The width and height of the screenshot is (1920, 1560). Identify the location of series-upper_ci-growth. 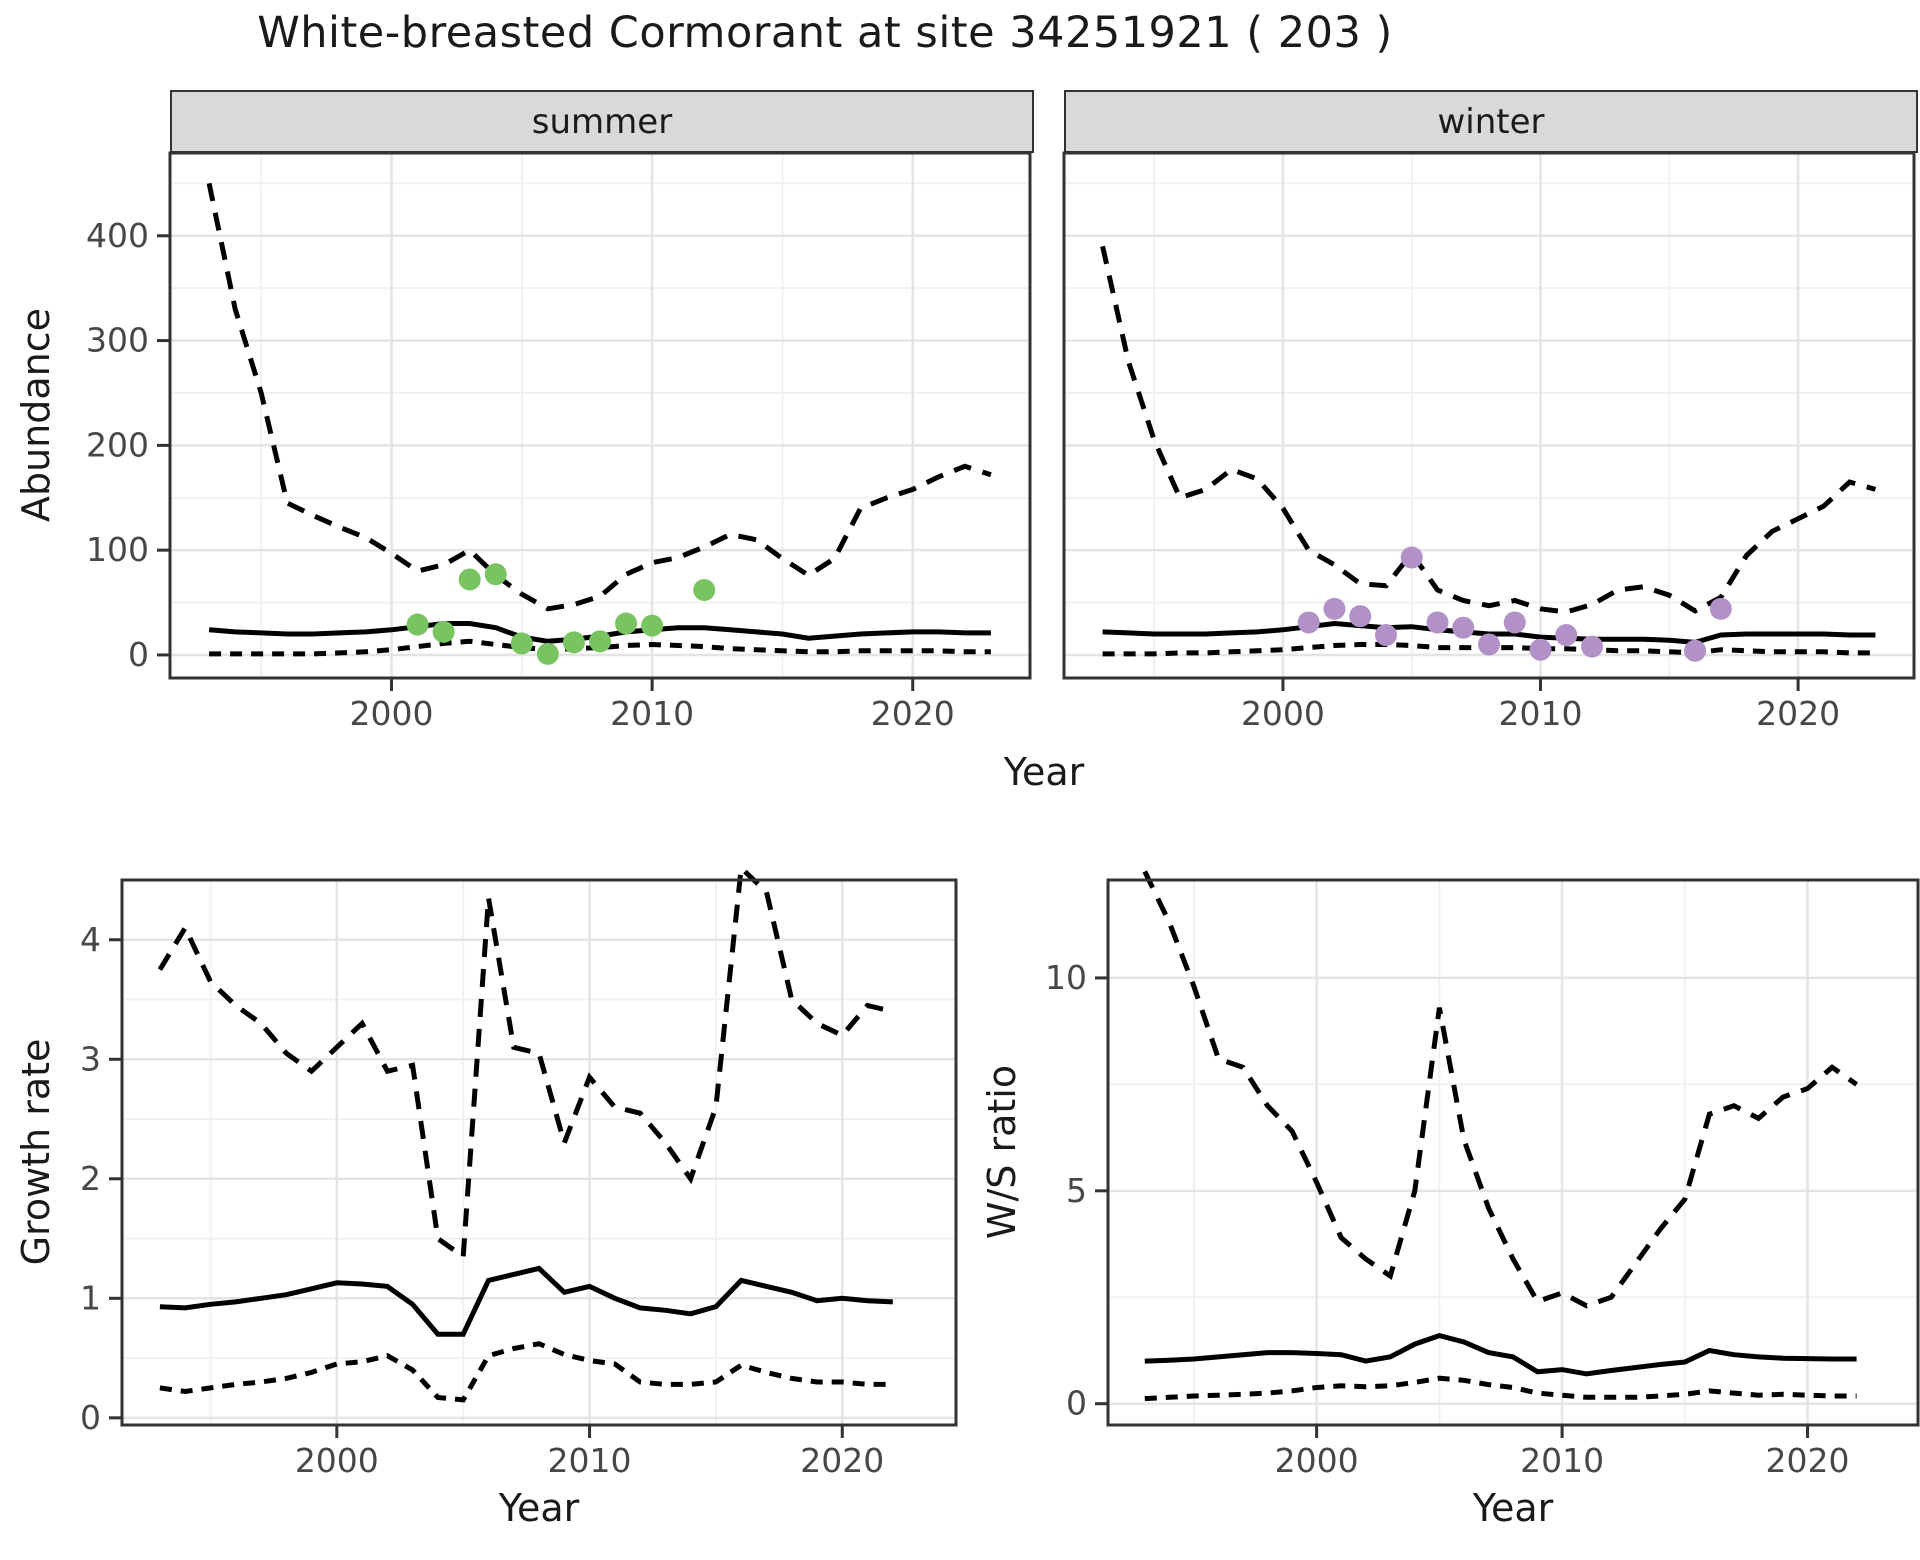
(525, 1062).